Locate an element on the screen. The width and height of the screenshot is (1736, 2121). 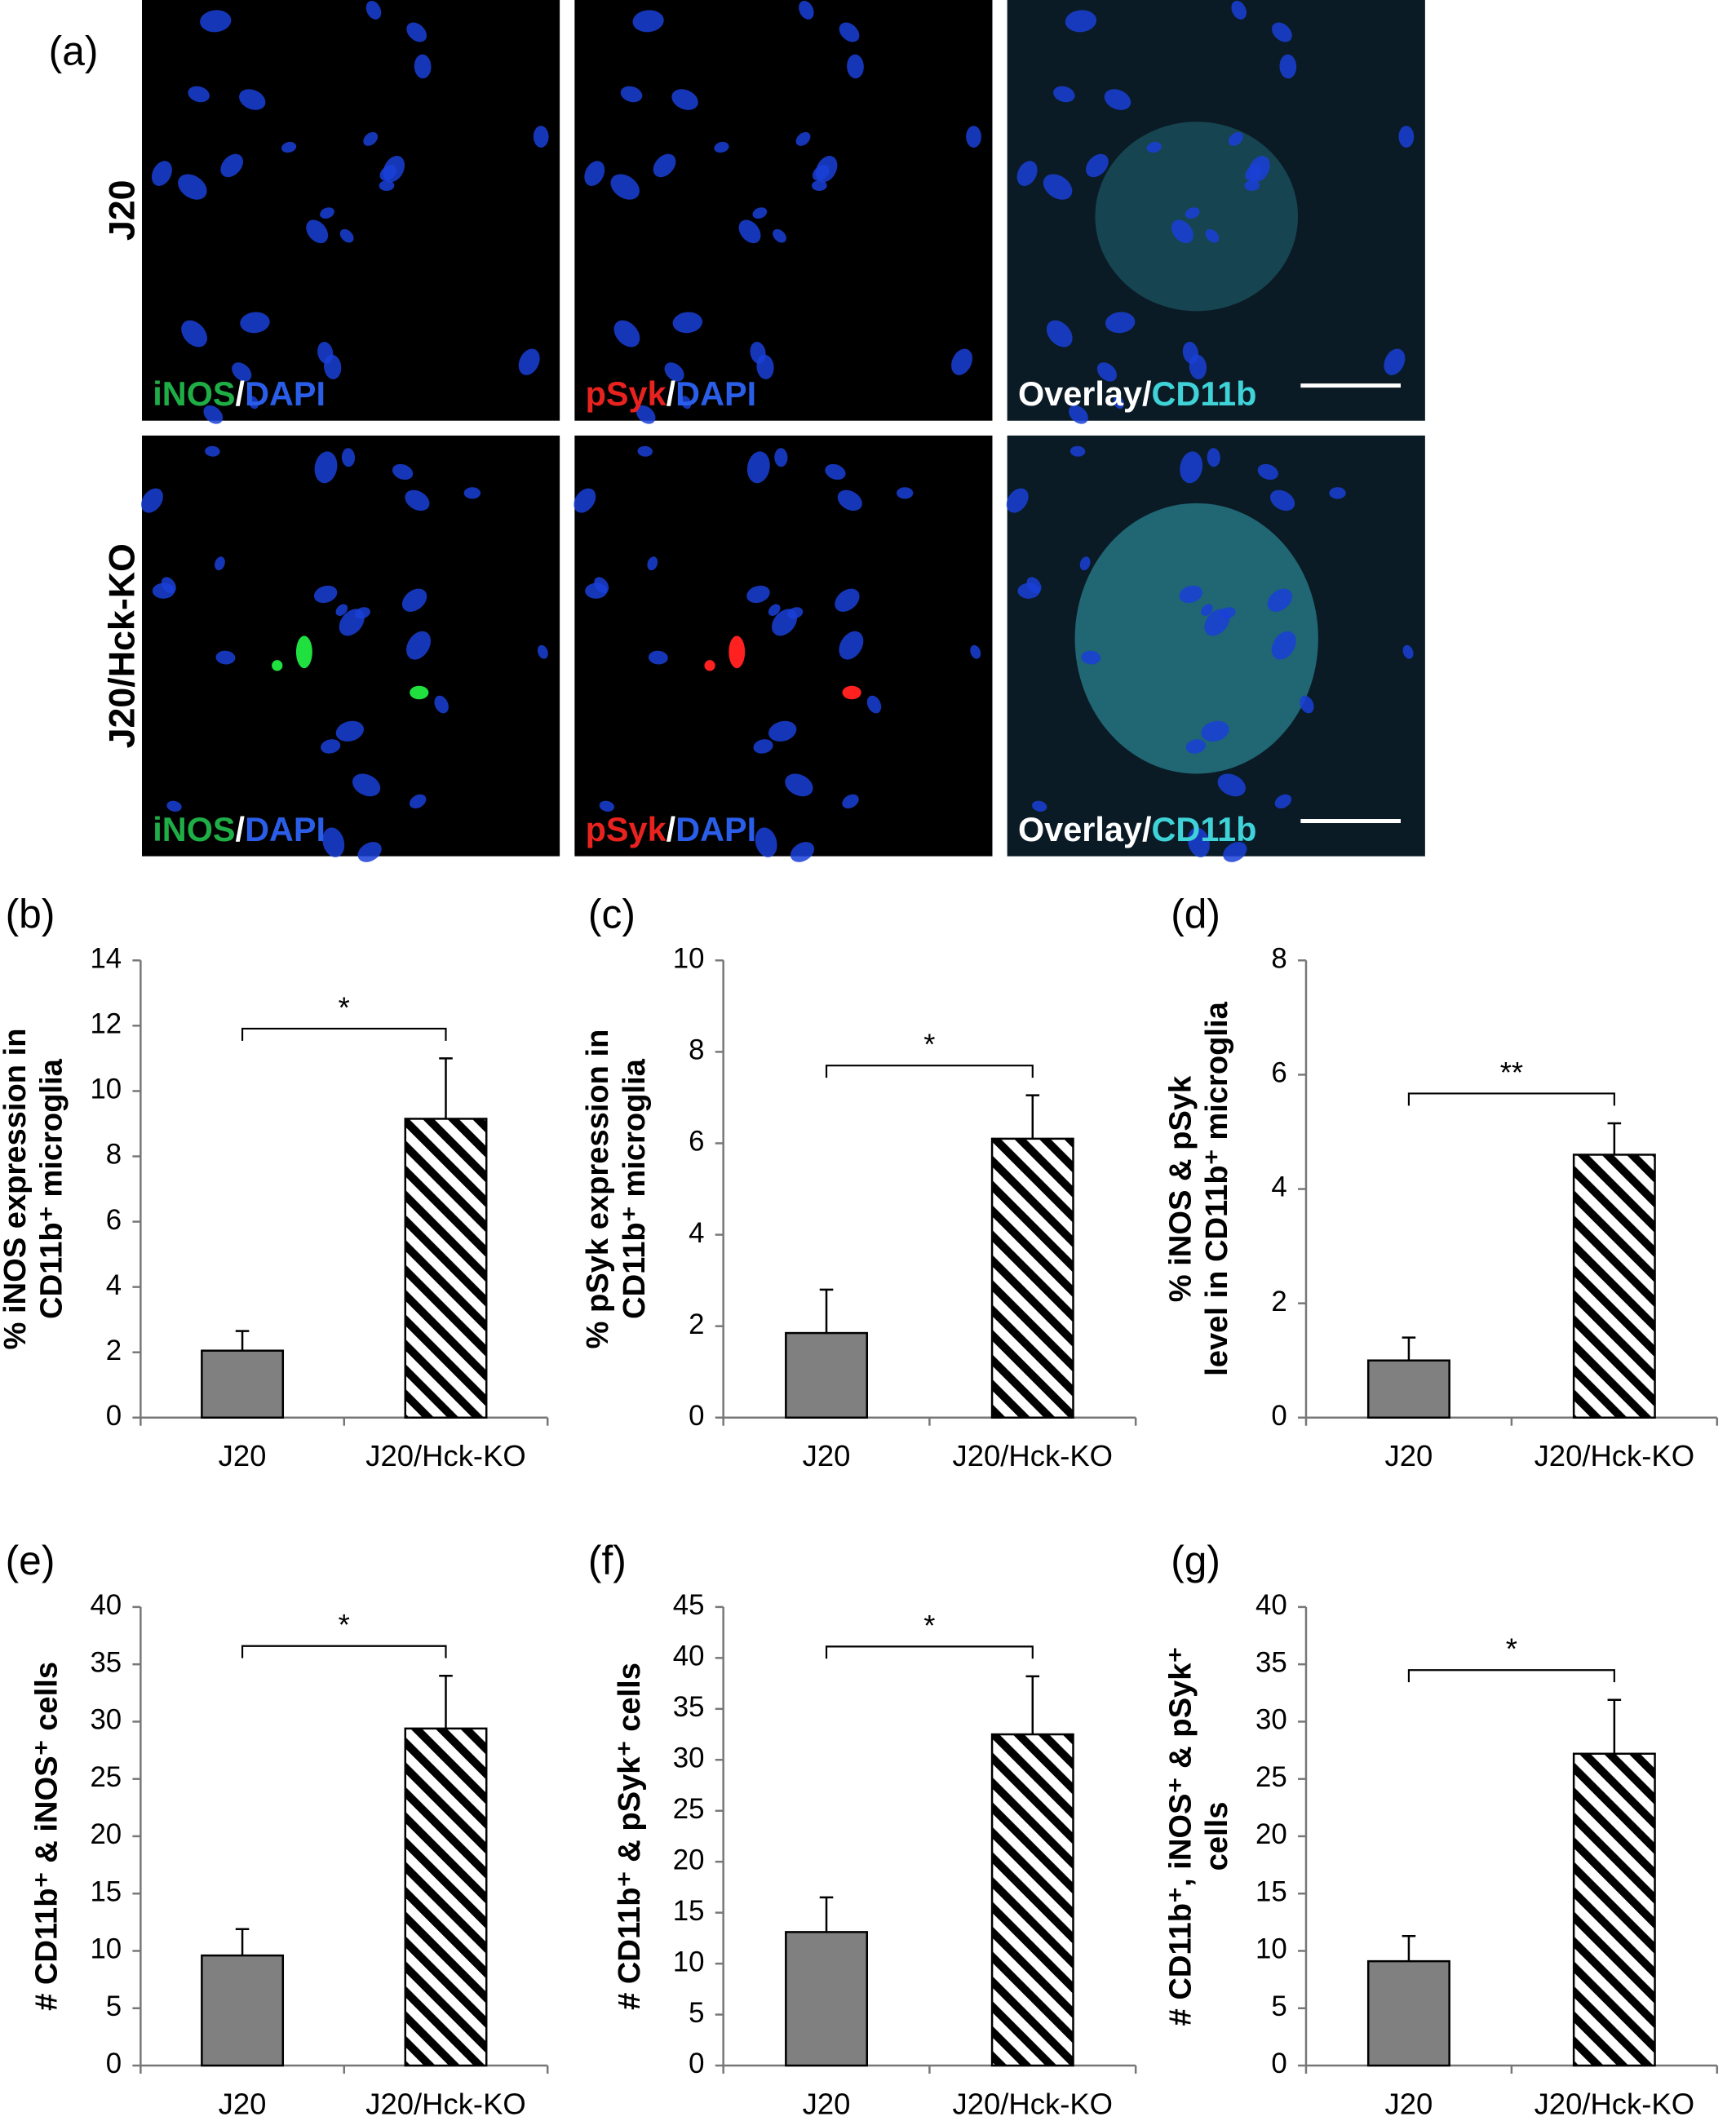
y-tick-label: 40 is located at coordinates (106, 1605).